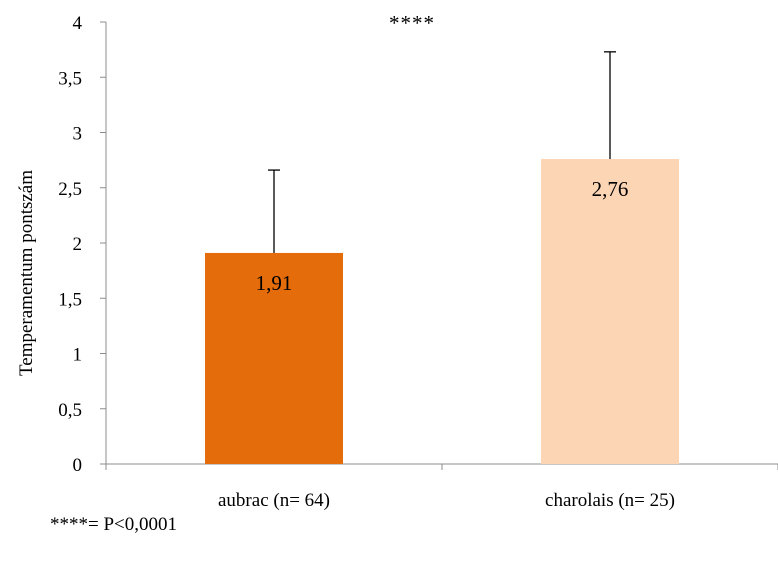 The width and height of the screenshot is (778, 563). What do you see at coordinates (70, 299) in the screenshot?
I see `y-tick-label: 1,5` at bounding box center [70, 299].